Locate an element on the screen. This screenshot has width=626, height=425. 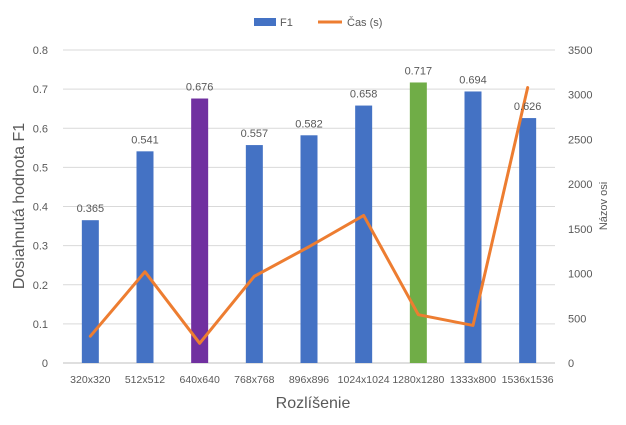
x-tick-label: 640x640 is located at coordinates (200, 380).